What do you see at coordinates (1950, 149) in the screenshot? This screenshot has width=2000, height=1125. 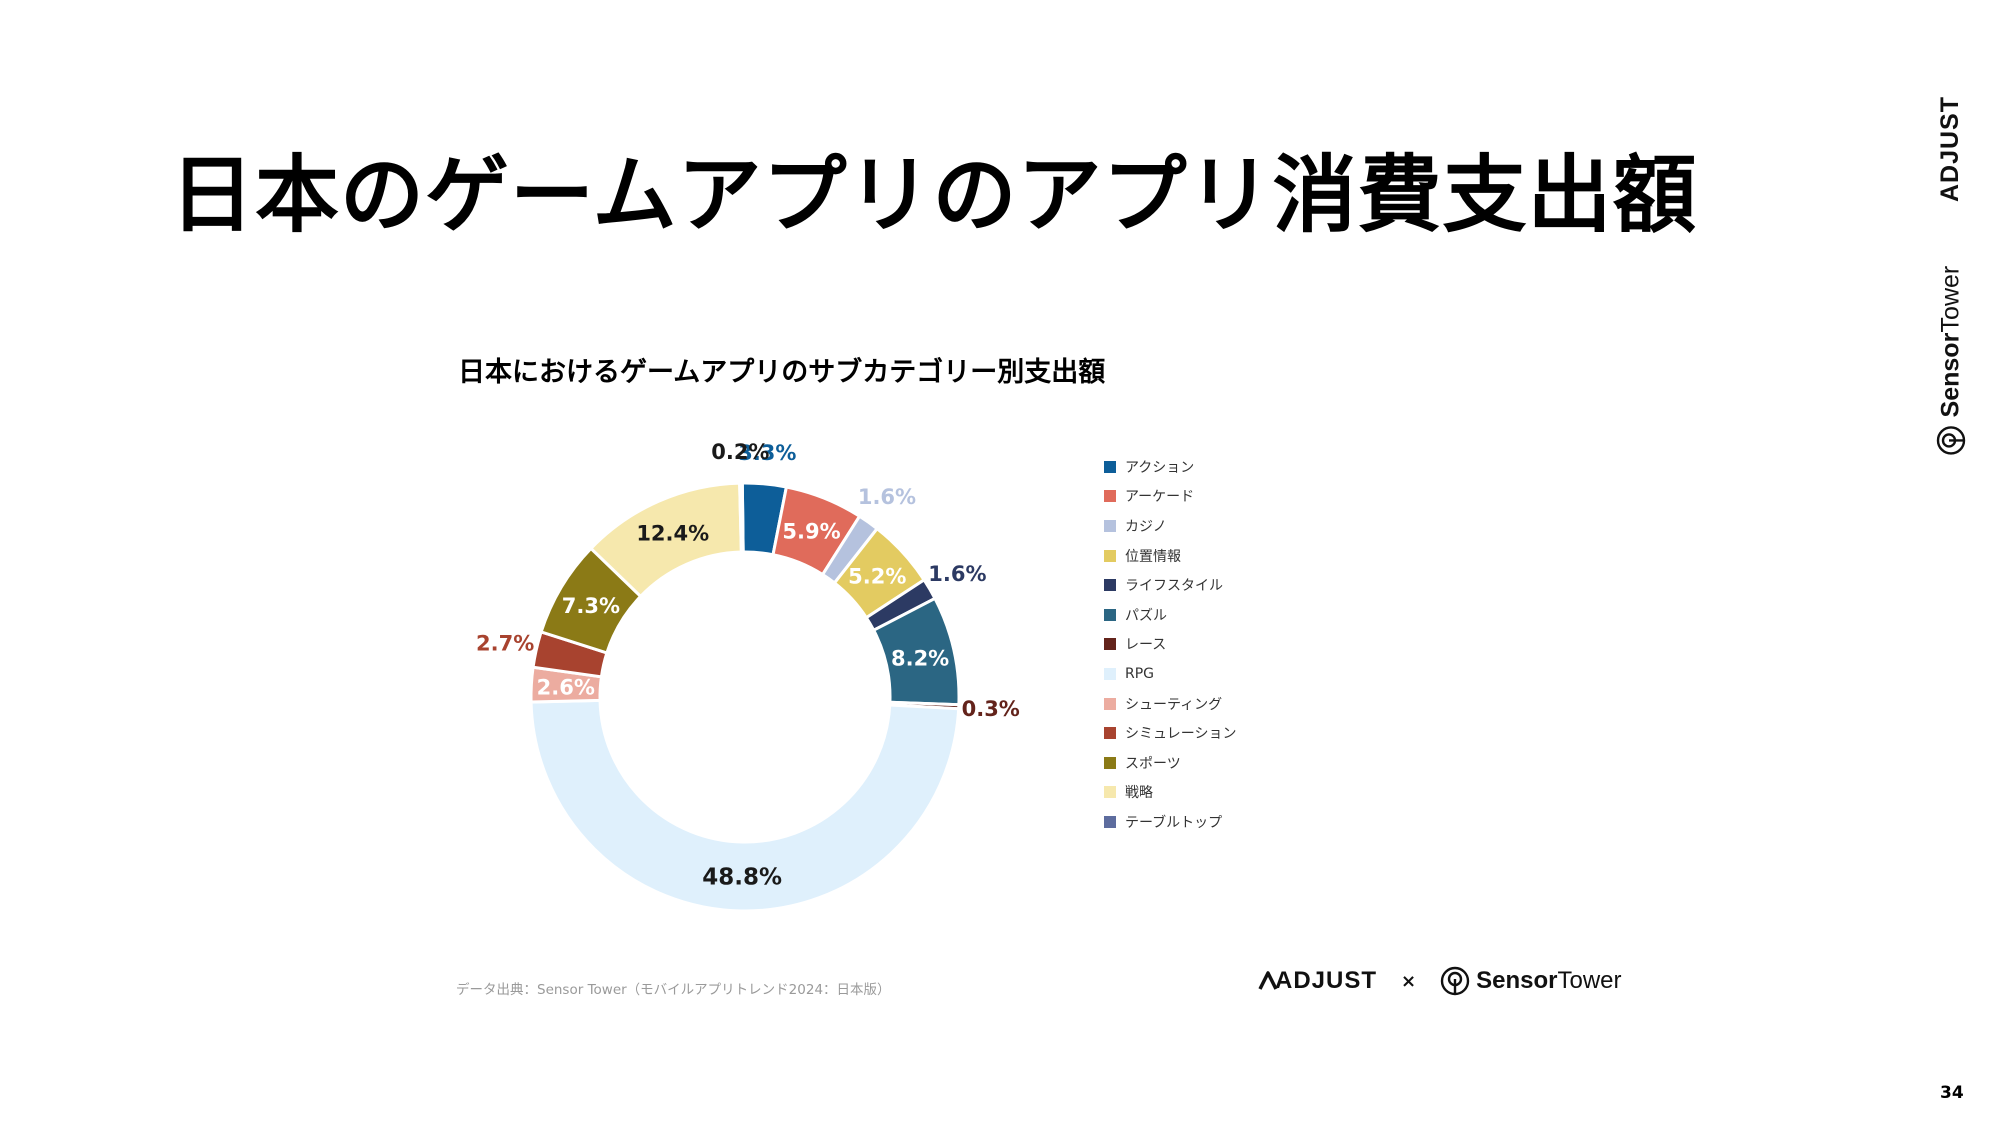 I see `side-adjust-logo: ADJUST` at bounding box center [1950, 149].